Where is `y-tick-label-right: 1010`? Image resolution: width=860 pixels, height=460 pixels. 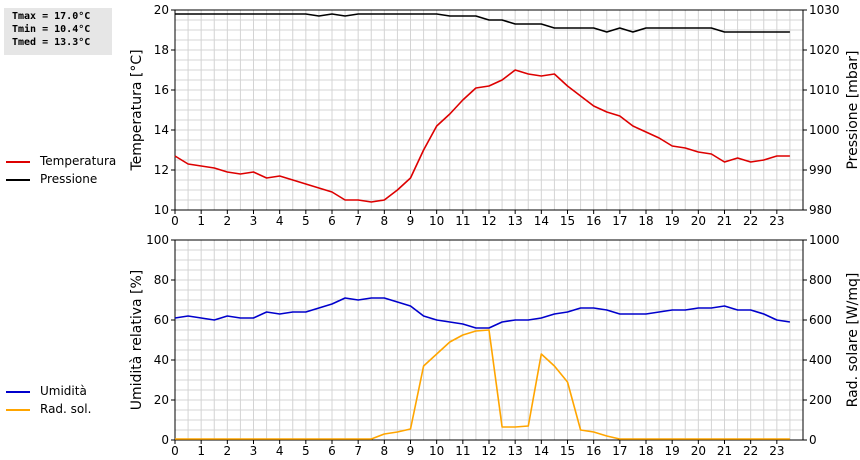
y-tick-label-right: 1010 is located at coordinates (824, 90).